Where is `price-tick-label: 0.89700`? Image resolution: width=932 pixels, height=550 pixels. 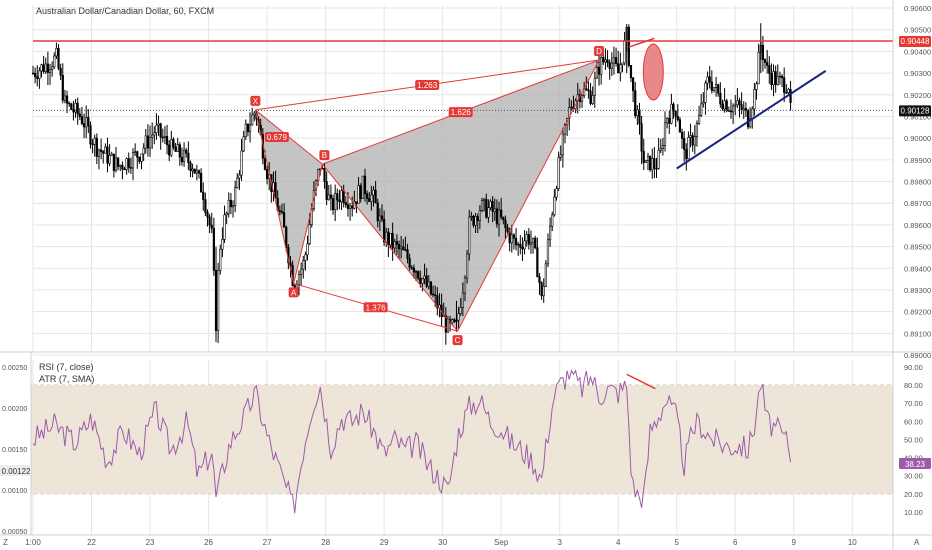
price-tick-label: 0.89700 is located at coordinates (917, 203).